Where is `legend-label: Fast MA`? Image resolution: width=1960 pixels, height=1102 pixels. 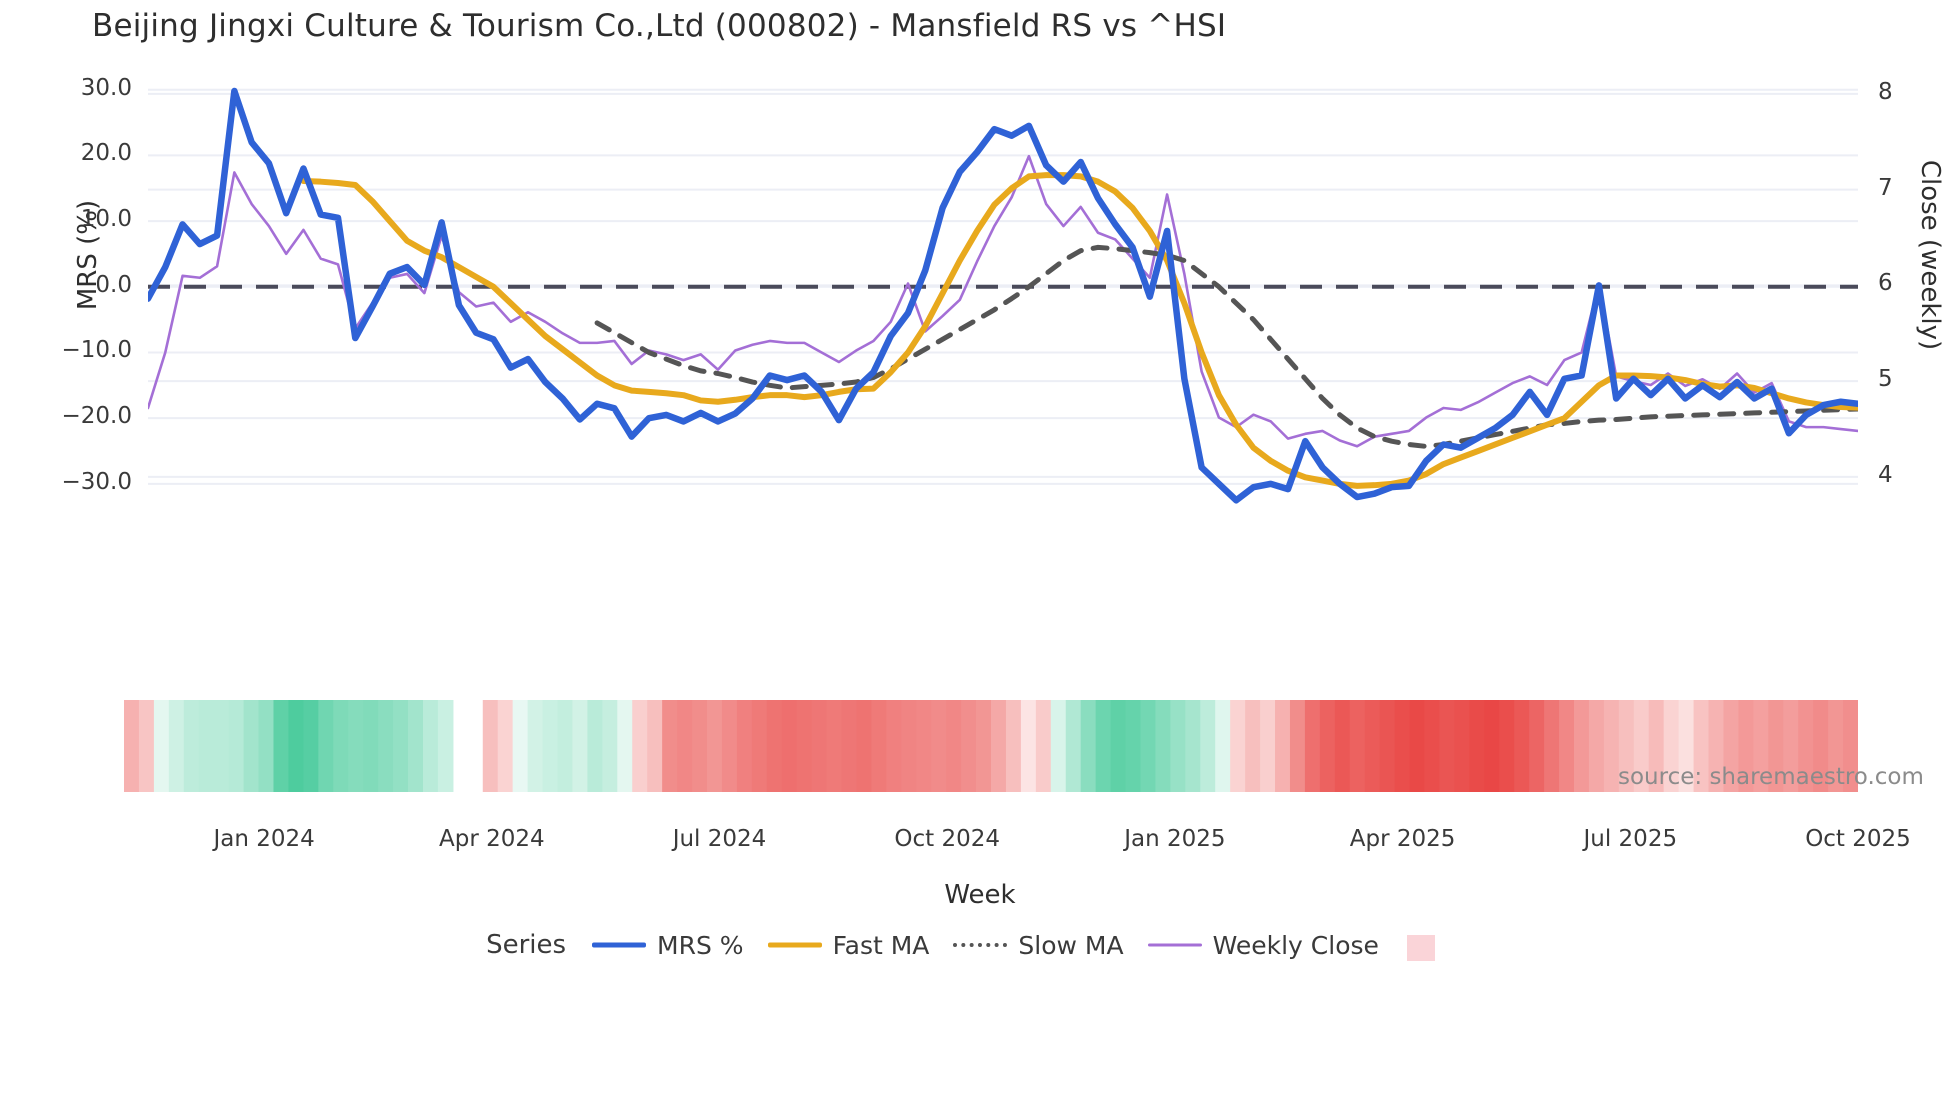
legend-label: Fast MA is located at coordinates (881, 945).